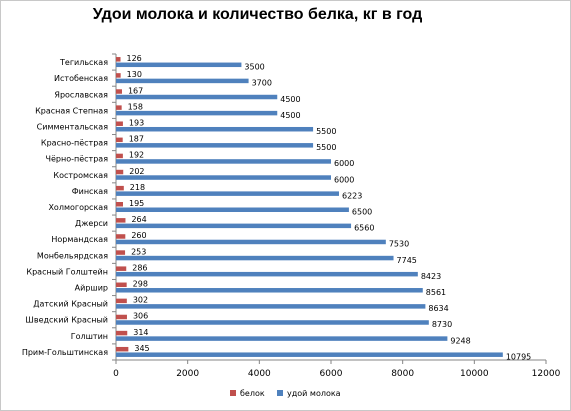  What do you see at coordinates (140, 284) in the screenshot?
I see `protein-data-label: 298` at bounding box center [140, 284].